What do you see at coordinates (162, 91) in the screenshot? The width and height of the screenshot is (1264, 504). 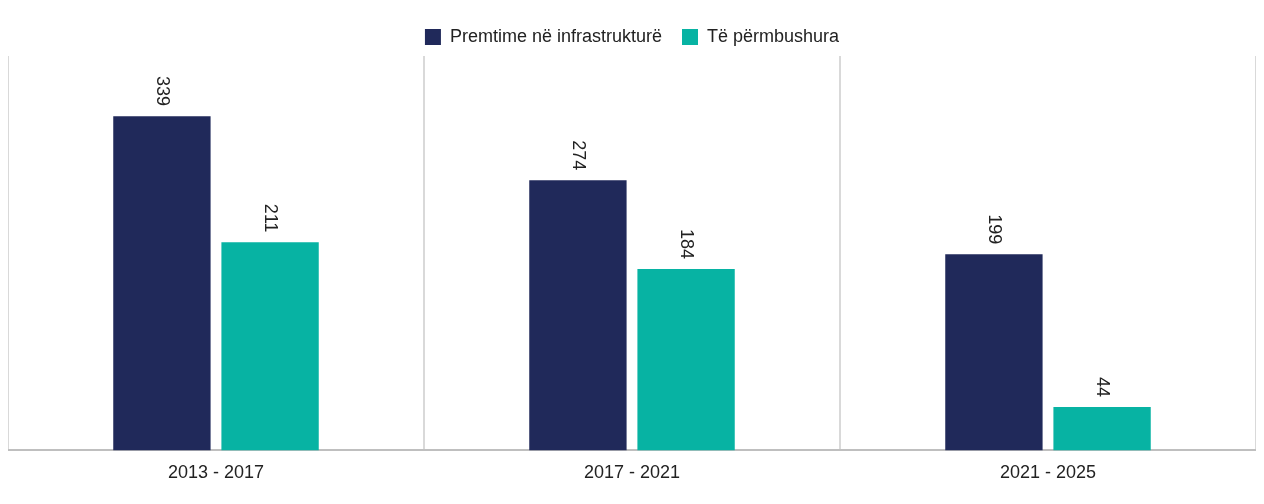 I see `data-label: 339` at bounding box center [162, 91].